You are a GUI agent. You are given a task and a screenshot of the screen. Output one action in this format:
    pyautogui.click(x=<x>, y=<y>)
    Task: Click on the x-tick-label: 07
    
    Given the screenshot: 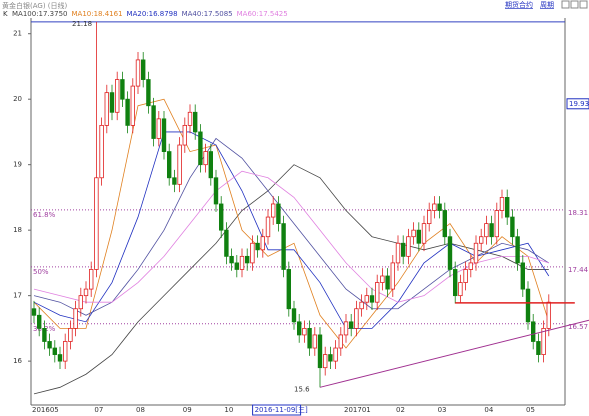 What is the action you would take?
    pyautogui.click(x=98, y=410)
    